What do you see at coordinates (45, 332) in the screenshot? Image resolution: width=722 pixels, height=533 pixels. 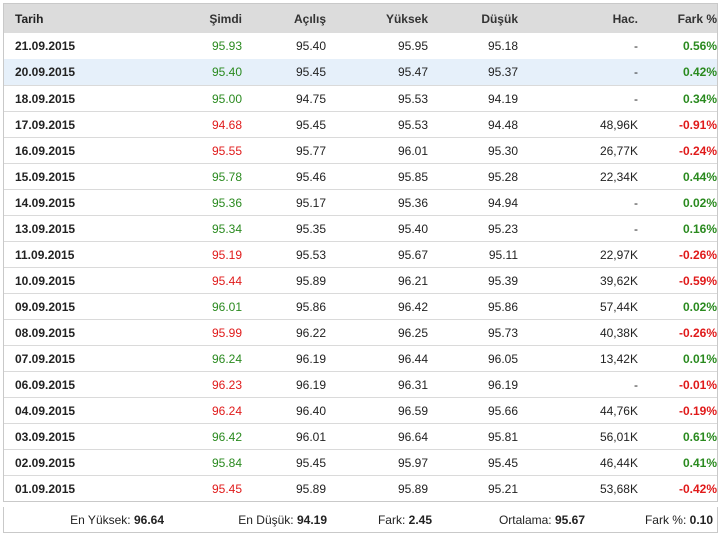 I see `cell-date: 08.09.2015` at bounding box center [45, 332].